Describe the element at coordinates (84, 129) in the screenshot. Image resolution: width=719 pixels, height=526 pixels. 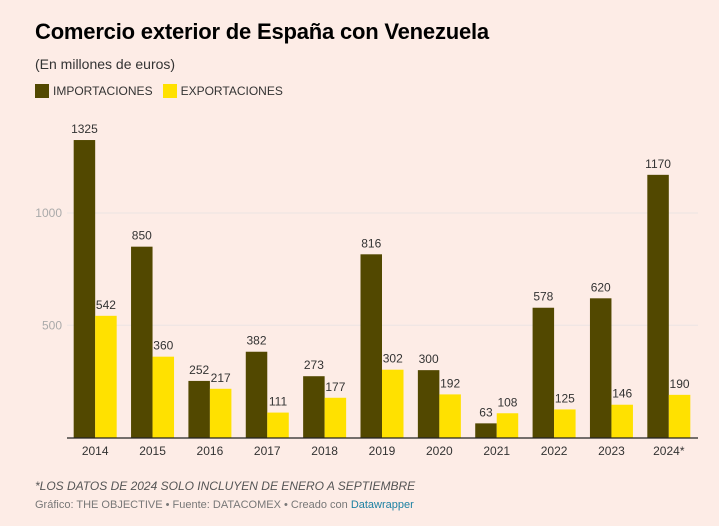
I see `value-label-importaciones-2014: 1325` at that location.